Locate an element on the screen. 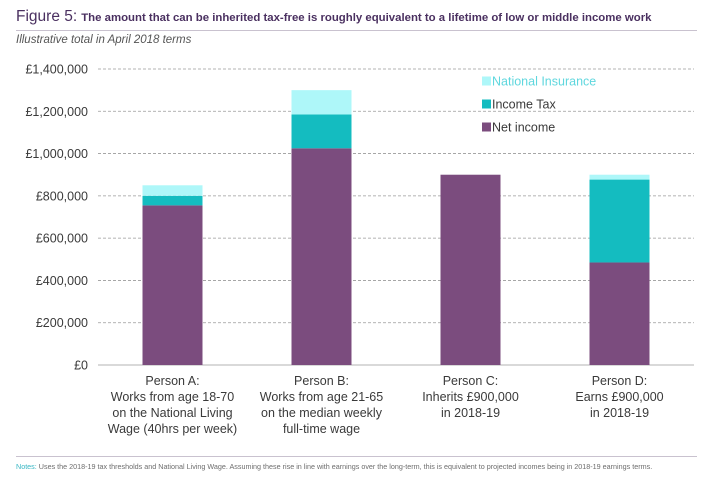  x-category-label: on the National Living is located at coordinates (172, 413).